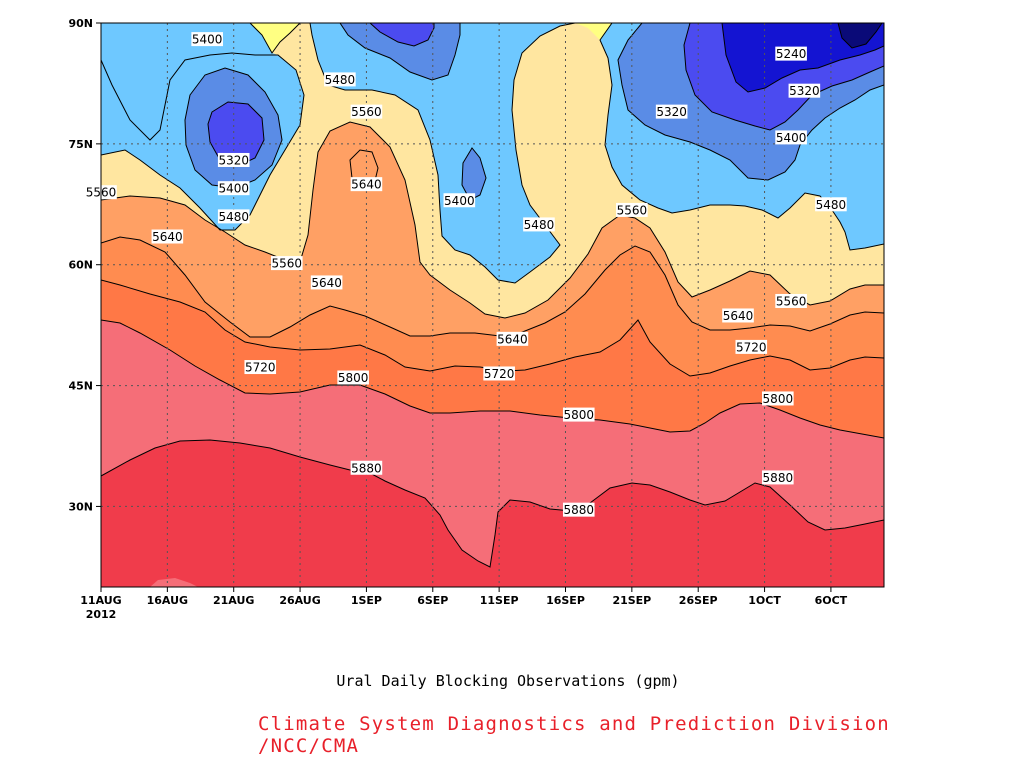 This screenshot has height=768, width=1024. I want to click on y-axis: 30N 45N 60N 75N 90N, so click(84, 265).